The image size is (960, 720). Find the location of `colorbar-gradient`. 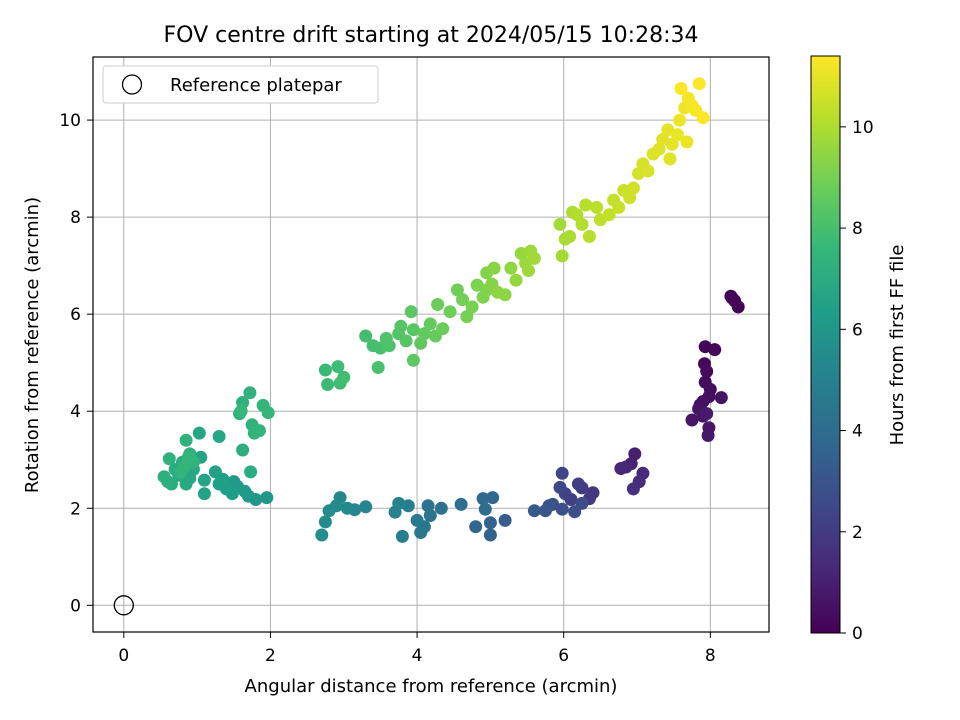

colorbar-gradient is located at coordinates (825, 344).